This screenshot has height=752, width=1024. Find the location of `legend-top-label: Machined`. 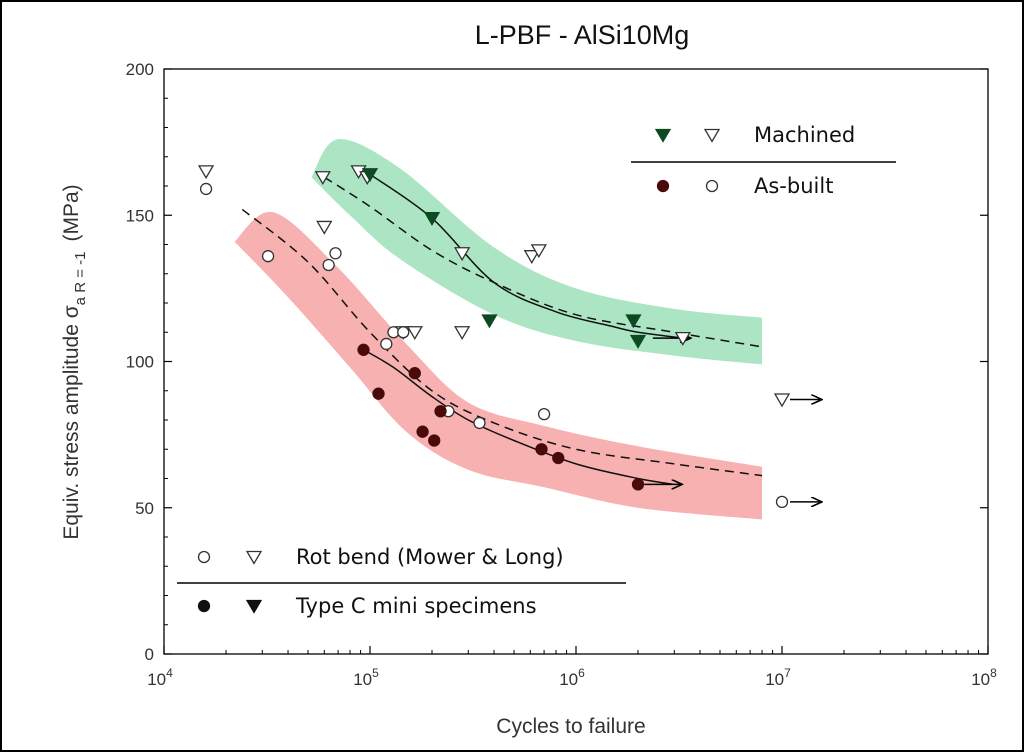

legend-top-label: Machined is located at coordinates (804, 135).